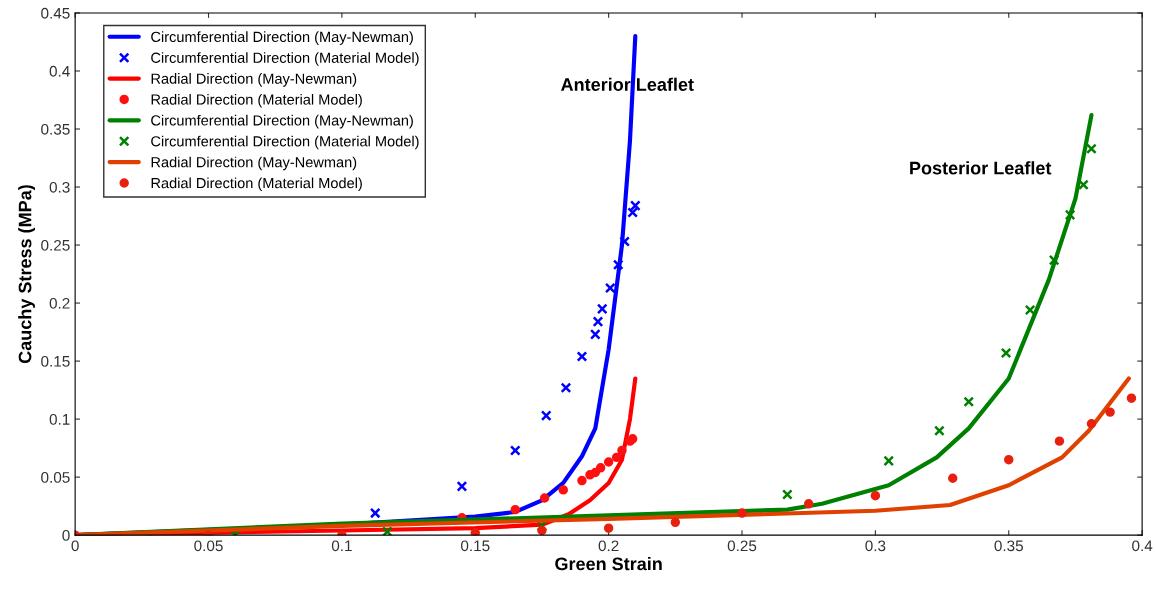  Describe the element at coordinates (75, 546) in the screenshot. I see `x-tick-label: 0` at that location.